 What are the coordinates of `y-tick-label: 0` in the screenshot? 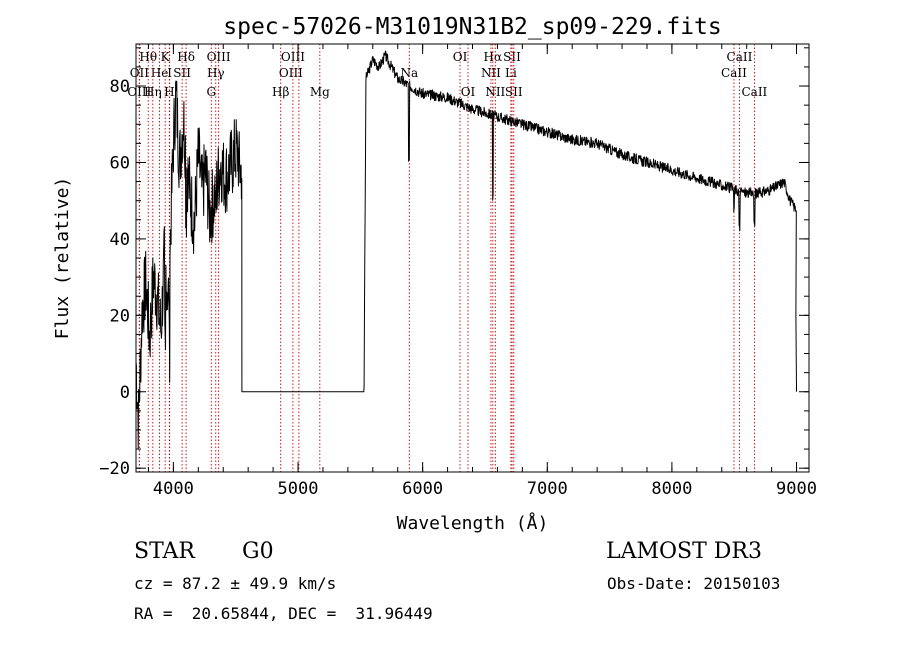 It's located at (125, 393).